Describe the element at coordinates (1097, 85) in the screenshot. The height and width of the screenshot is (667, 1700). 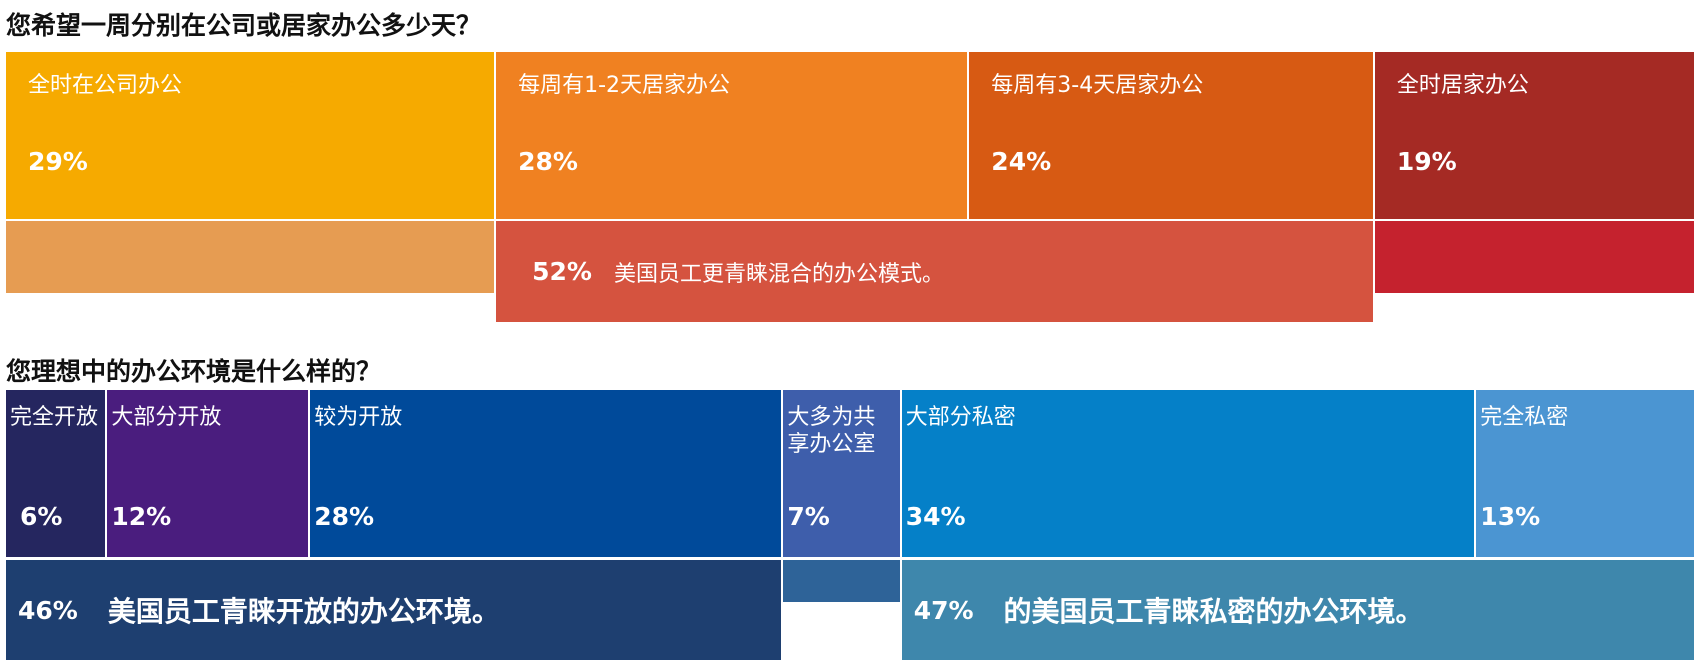
I see `category-label: 每周有3-4天居家办公` at that location.